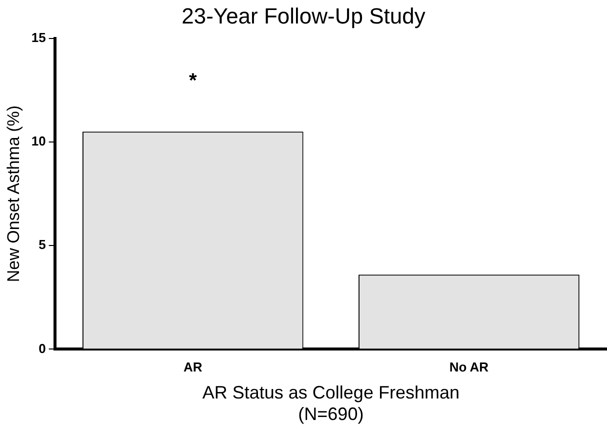 The width and height of the screenshot is (607, 430). Describe the element at coordinates (42, 348) in the screenshot. I see `y-tick-label: 0` at that location.